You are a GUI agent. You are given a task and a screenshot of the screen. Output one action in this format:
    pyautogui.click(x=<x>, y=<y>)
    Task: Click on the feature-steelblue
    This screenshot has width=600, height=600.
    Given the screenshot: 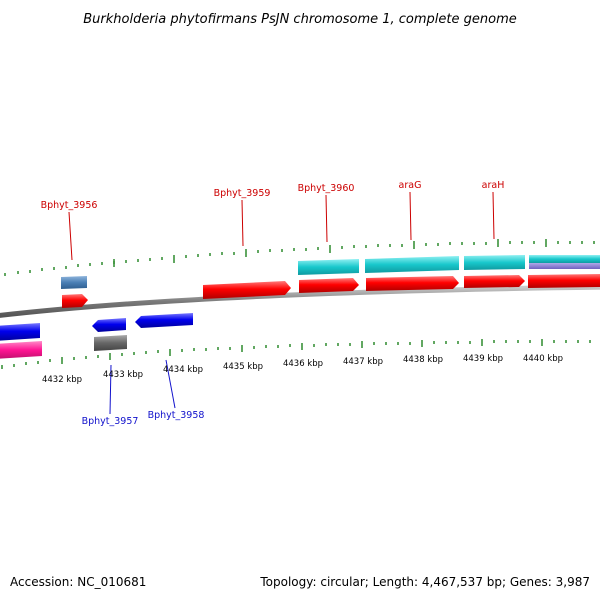 What is the action you would take?
    pyautogui.click(x=74, y=282)
    